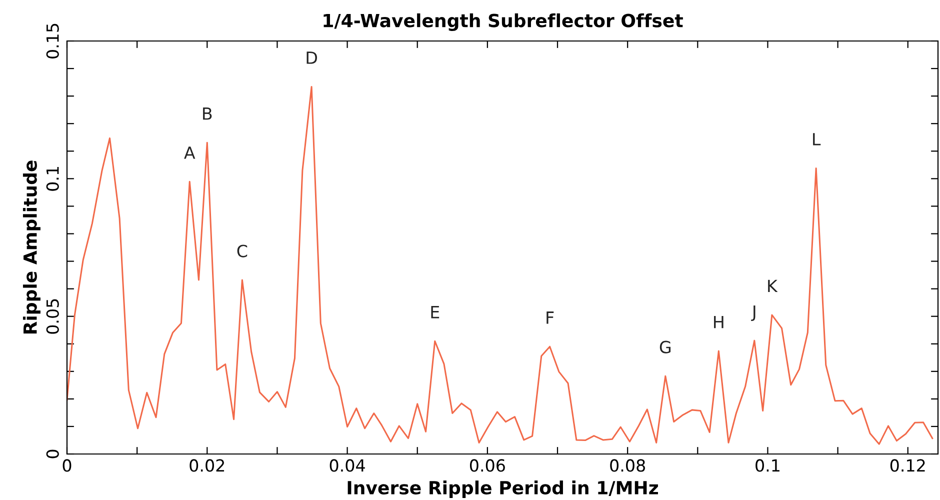 The height and width of the screenshot is (500, 940). What do you see at coordinates (52, 41) in the screenshot?
I see `y-tick-label: 0.15` at bounding box center [52, 41].